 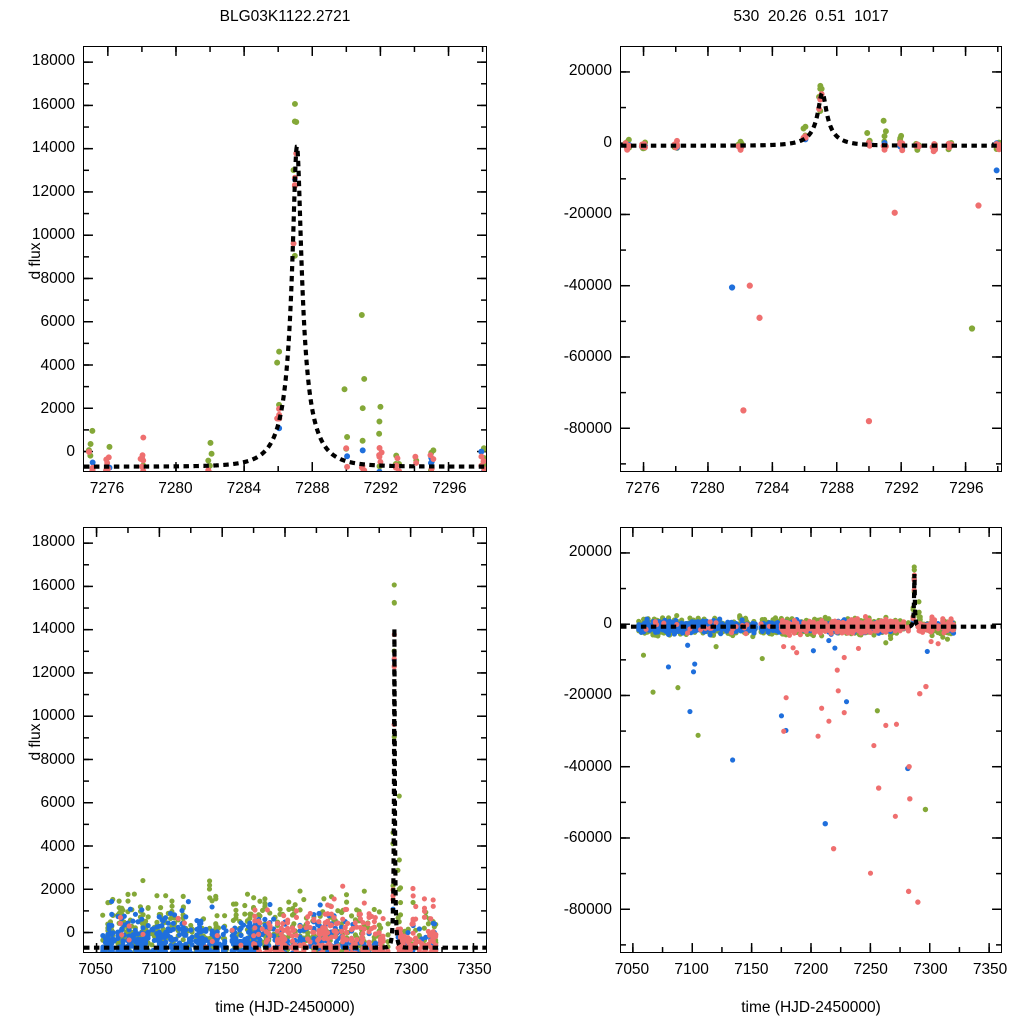 What do you see at coordinates (285, 16) in the screenshot?
I see `panel-title-top-left: BLG03K1122.2721` at bounding box center [285, 16].